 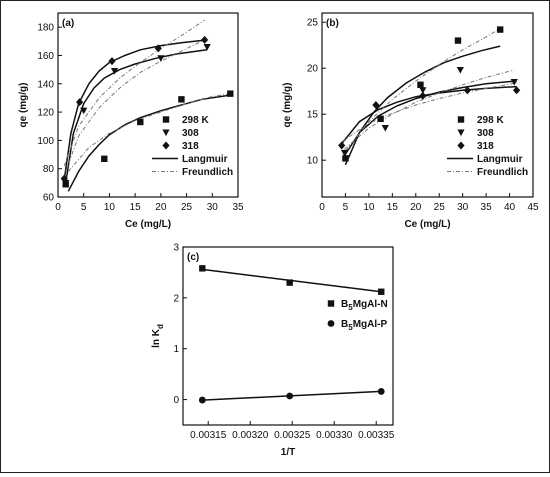 What do you see at coordinates (376, 435) in the screenshot?
I see `x-tick-label: 0.00335` at bounding box center [376, 435].